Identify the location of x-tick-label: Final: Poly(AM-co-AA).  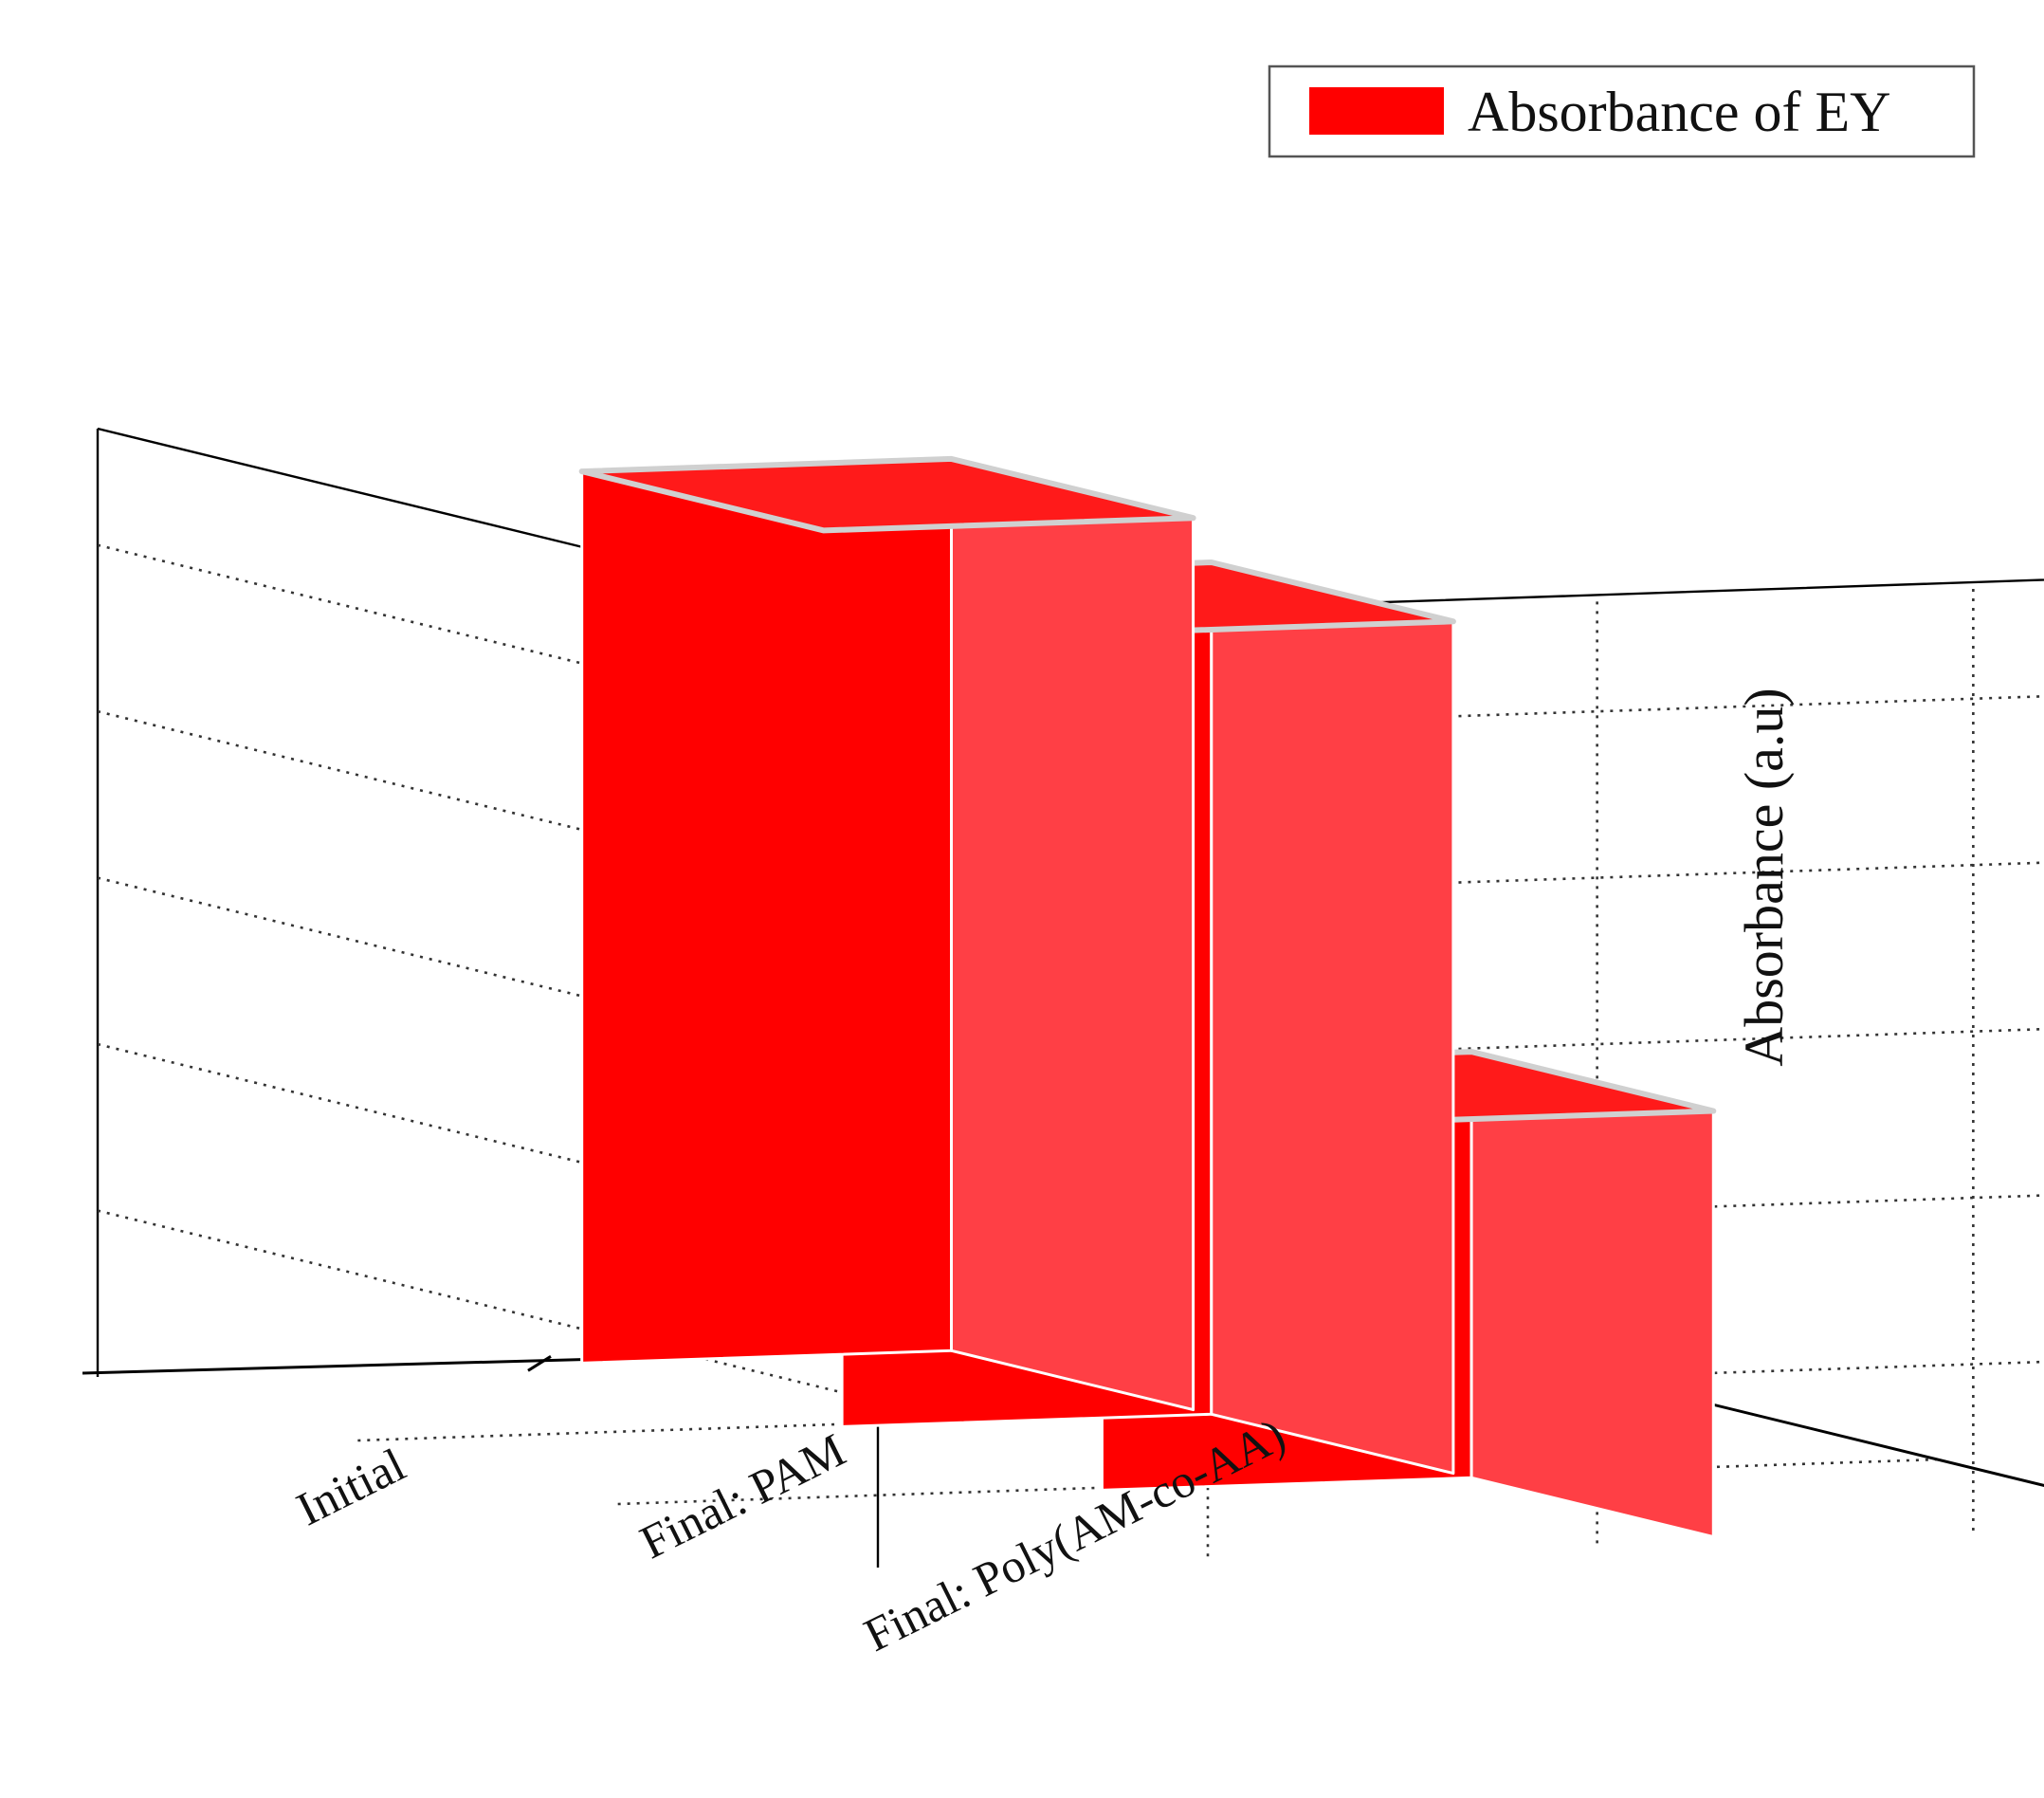
(1074, 1535).